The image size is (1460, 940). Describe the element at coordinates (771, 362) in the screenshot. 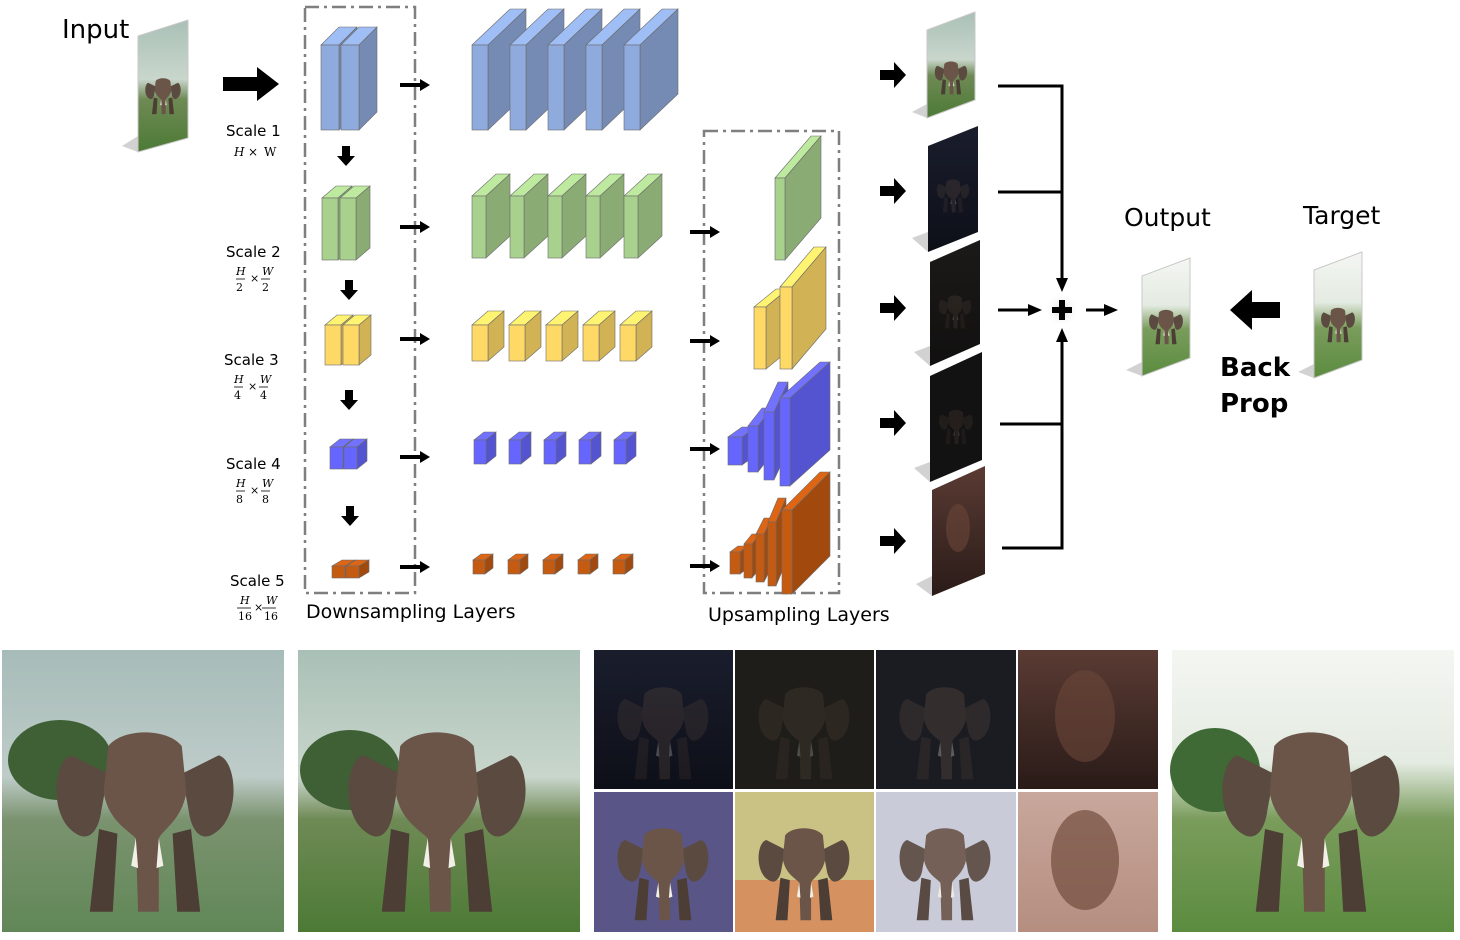

I see `upsampling-dashed-box` at that location.